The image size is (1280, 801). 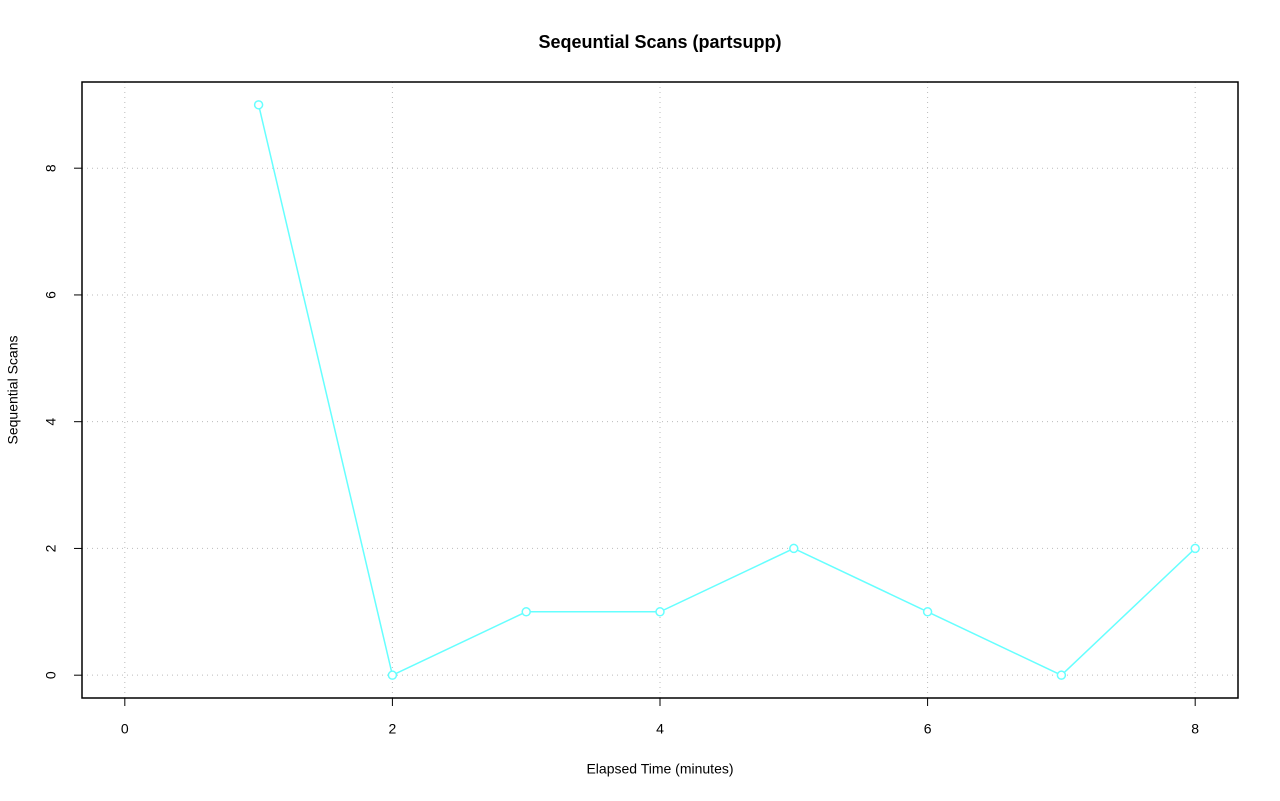 What do you see at coordinates (1195, 729) in the screenshot?
I see `x-tick-label: 8` at bounding box center [1195, 729].